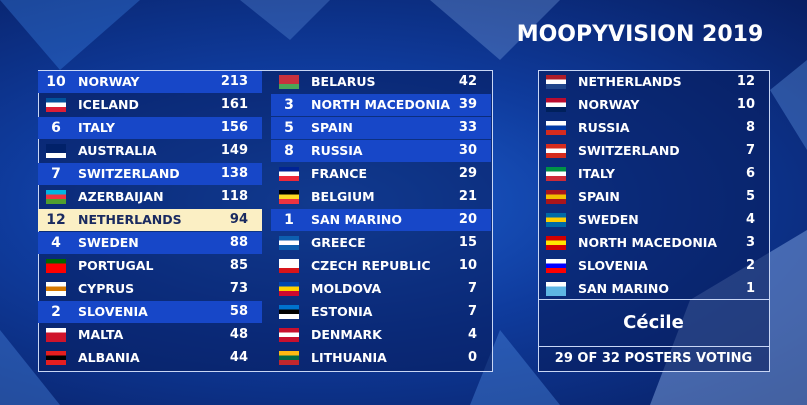  What do you see at coordinates (150, 358) in the screenshot?
I see `score-row: ALBANIA 44` at bounding box center [150, 358].